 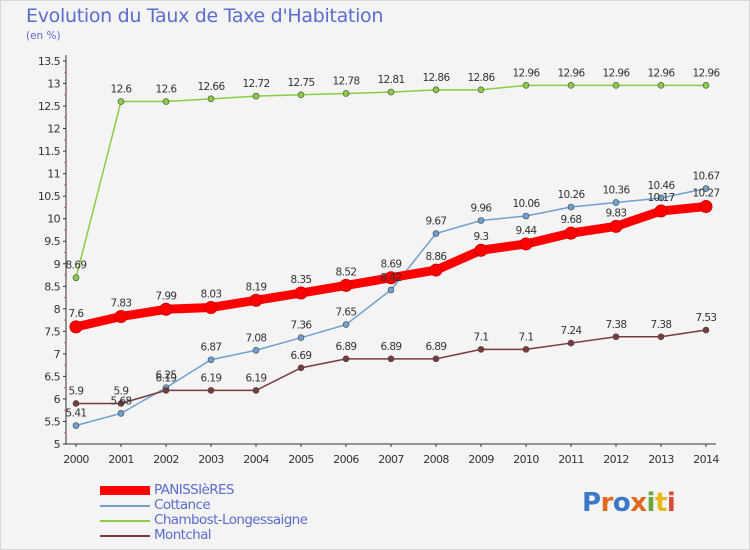 What do you see at coordinates (57, 309) in the screenshot?
I see `y-tick-label: 8` at bounding box center [57, 309].